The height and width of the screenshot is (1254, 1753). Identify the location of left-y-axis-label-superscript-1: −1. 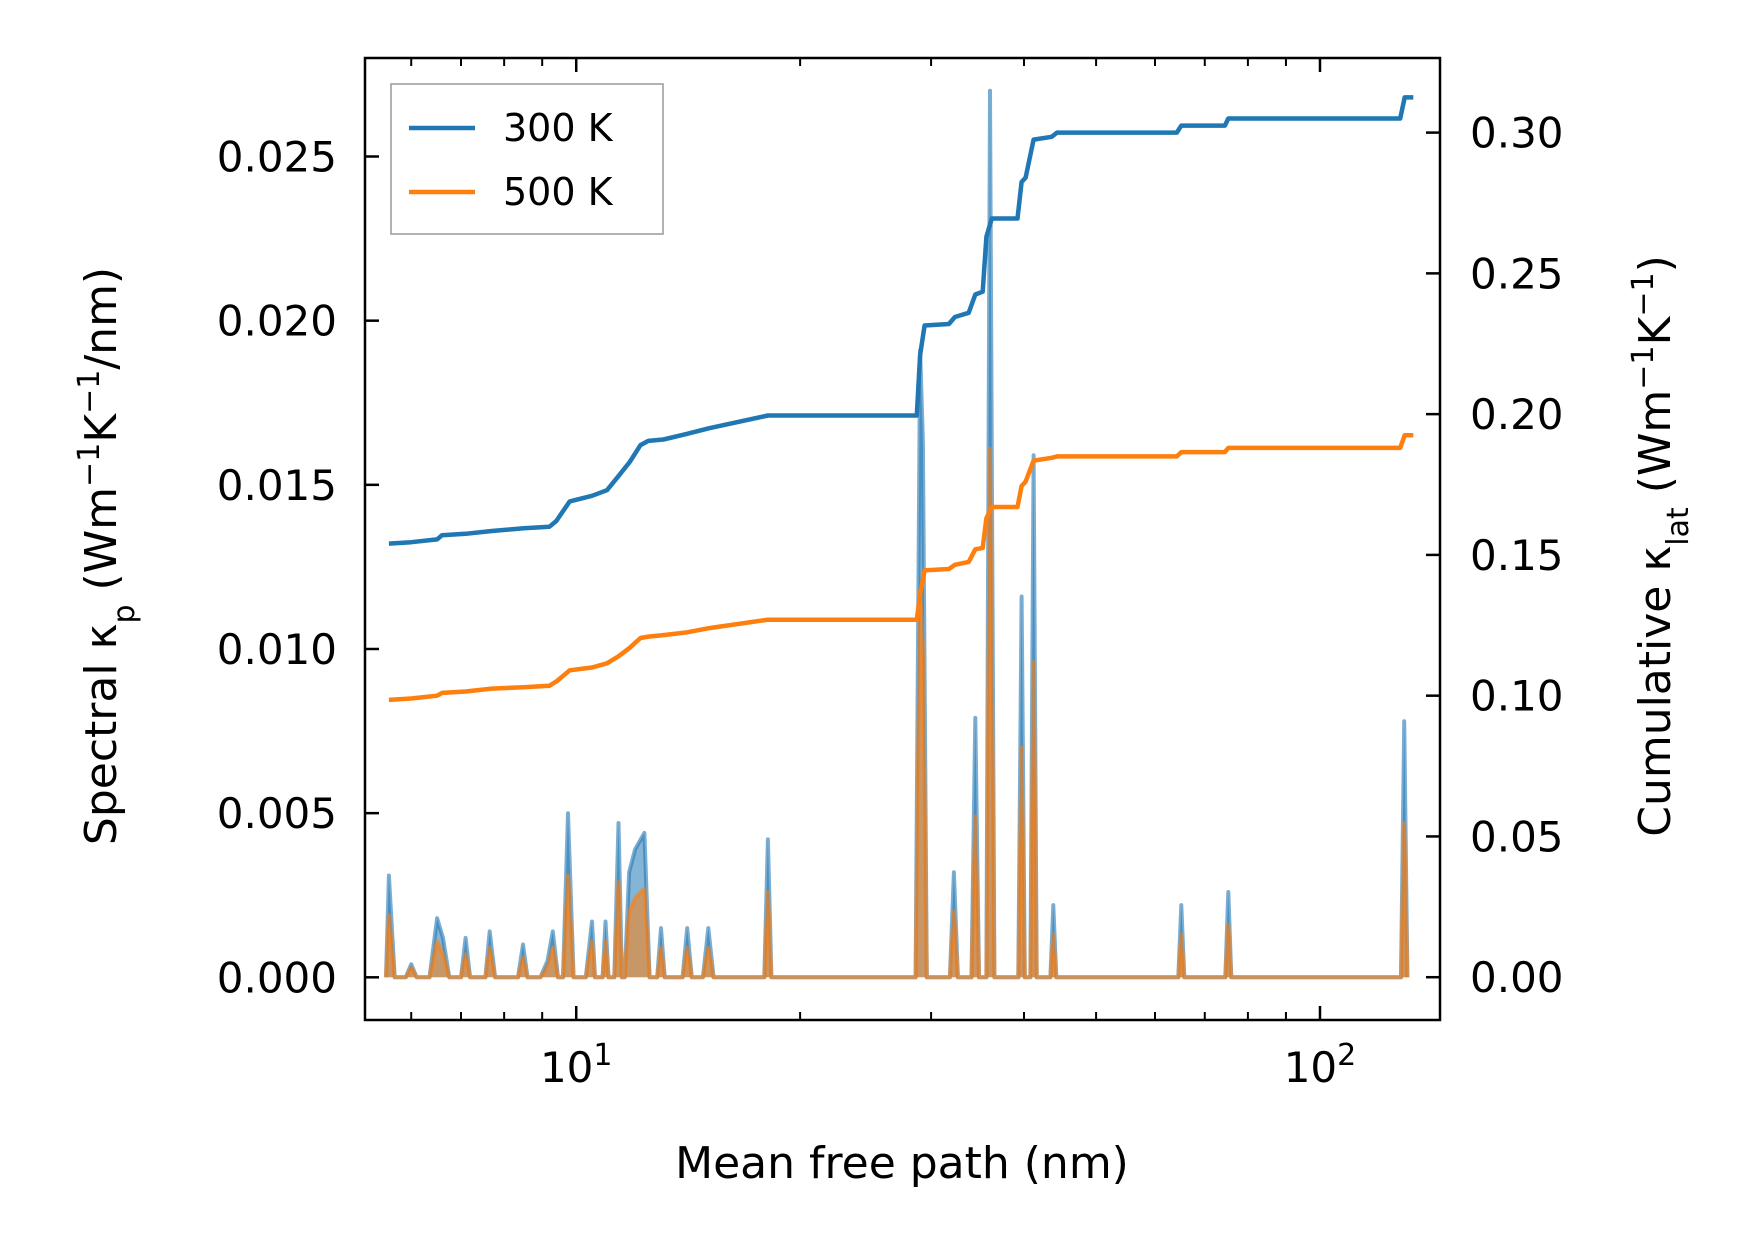
(89, 465).